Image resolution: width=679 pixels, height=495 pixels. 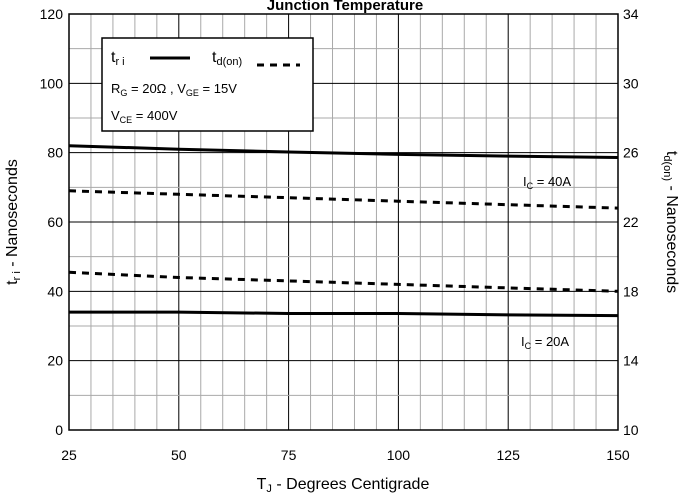 What do you see at coordinates (52, 83) in the screenshot?
I see `y-tick-label-left: 100` at bounding box center [52, 83].